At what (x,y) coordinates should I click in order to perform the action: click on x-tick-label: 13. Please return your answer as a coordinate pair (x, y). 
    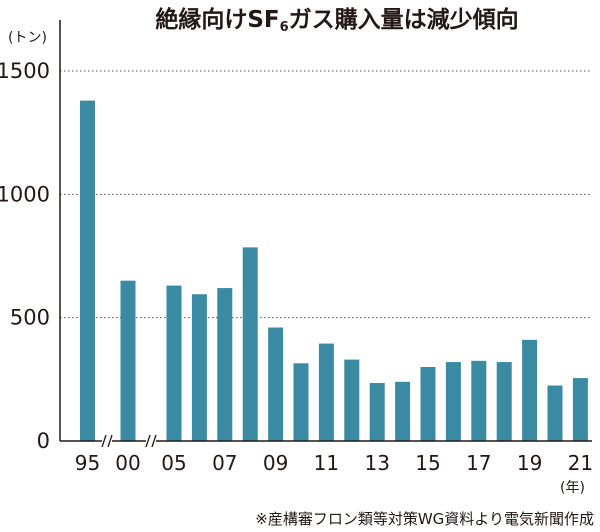
    Looking at the image, I should click on (376, 463).